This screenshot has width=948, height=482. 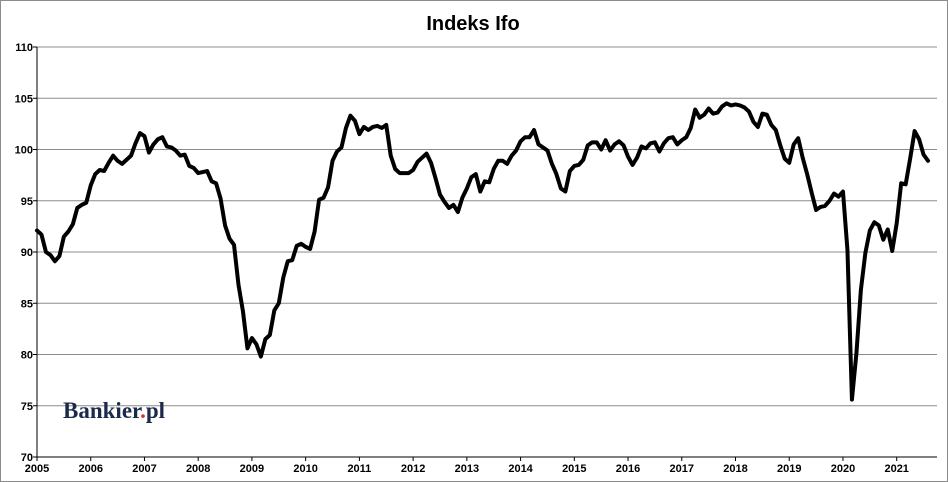 What do you see at coordinates (27, 253) in the screenshot?
I see `y-tick-label-4: 90` at bounding box center [27, 253].